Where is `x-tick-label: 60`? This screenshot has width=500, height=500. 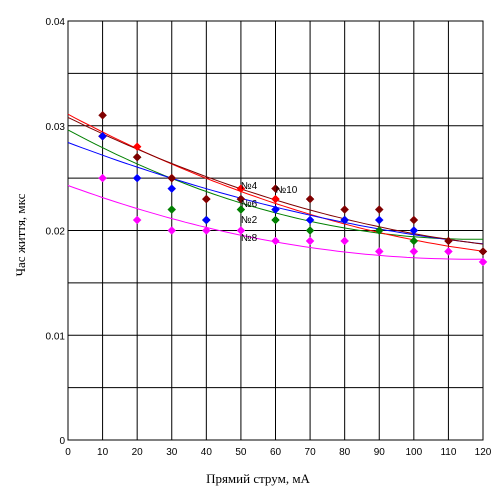 x-tick-label: 60 is located at coordinates (276, 452).